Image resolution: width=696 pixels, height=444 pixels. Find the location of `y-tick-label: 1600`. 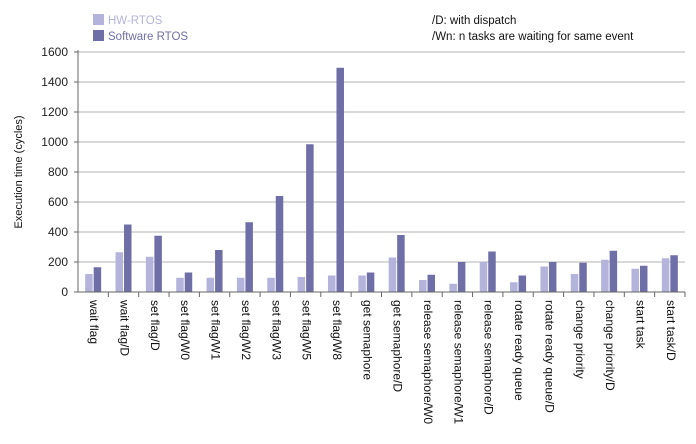

y-tick-label: 1600 is located at coordinates (54, 52).